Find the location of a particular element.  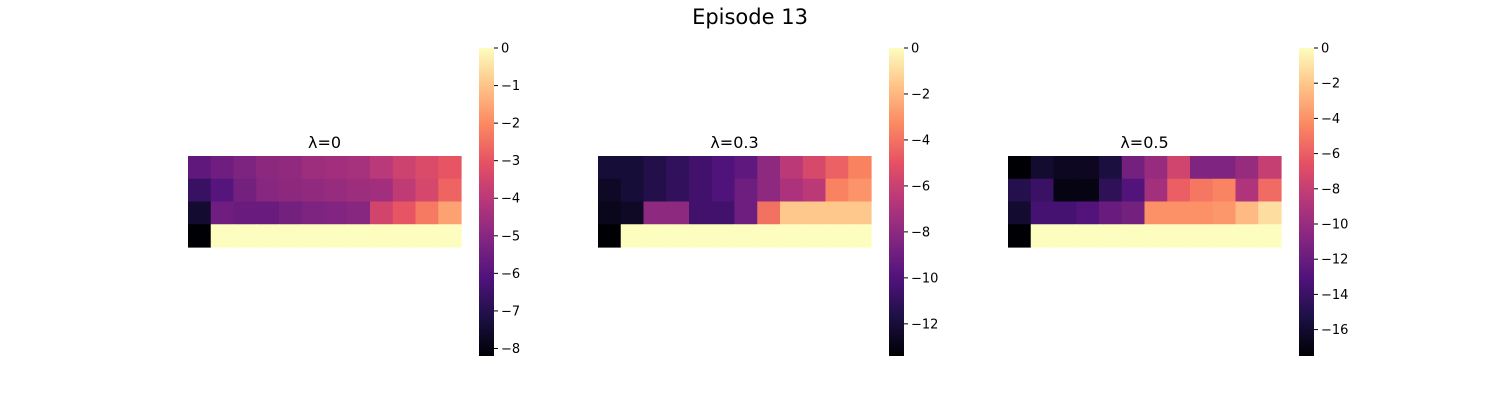

heatmap-cell-r3-c9 is located at coordinates (404, 236).